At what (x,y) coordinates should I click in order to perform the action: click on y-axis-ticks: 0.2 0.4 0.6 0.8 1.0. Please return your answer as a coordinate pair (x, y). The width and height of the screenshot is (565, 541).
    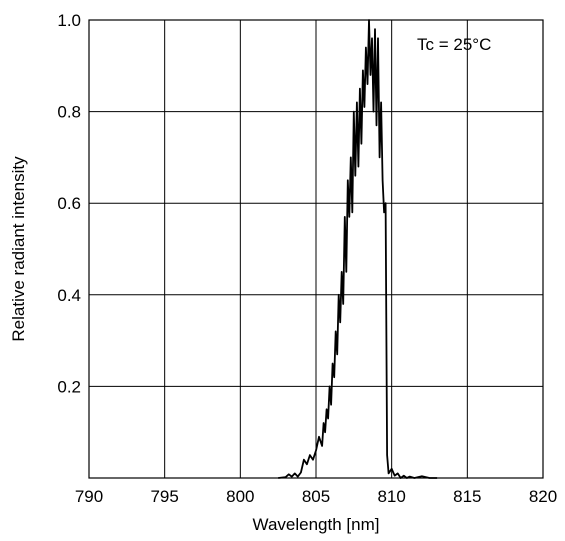
    Looking at the image, I should click on (69, 203).